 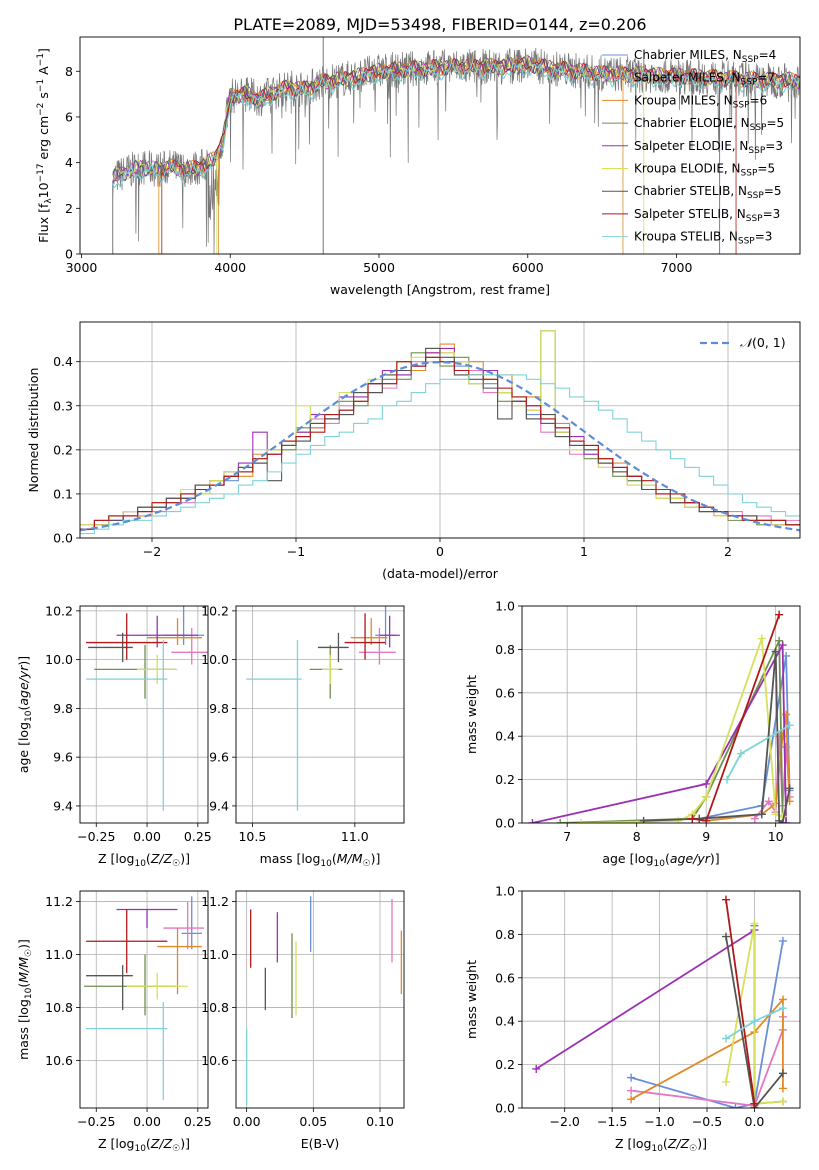 I want to click on x-tick-label: 0.0, so click(x=755, y=1121).